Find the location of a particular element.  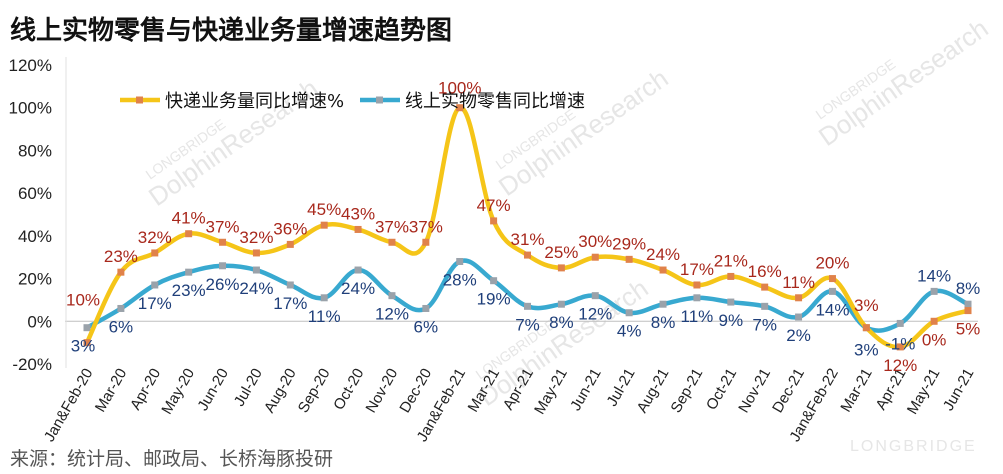

data-label-online-retail: 26% is located at coordinates (223, 284).